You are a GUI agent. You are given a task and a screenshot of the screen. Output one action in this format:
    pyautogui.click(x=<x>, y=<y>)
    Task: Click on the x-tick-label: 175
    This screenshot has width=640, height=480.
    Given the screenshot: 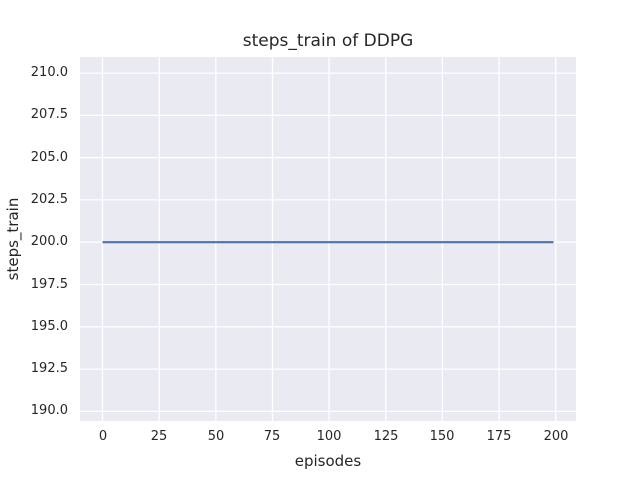 What is the action you would take?
    pyautogui.click(x=499, y=436)
    